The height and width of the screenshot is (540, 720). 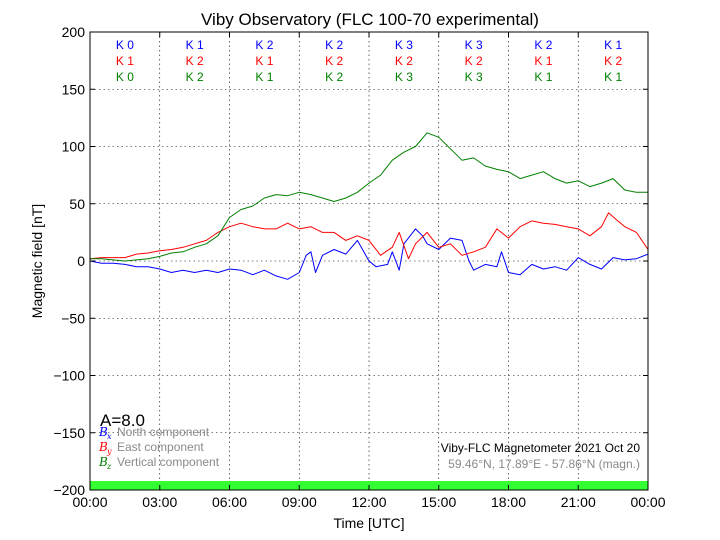 I want to click on x-tick-label: 03:00, so click(x=159, y=502).